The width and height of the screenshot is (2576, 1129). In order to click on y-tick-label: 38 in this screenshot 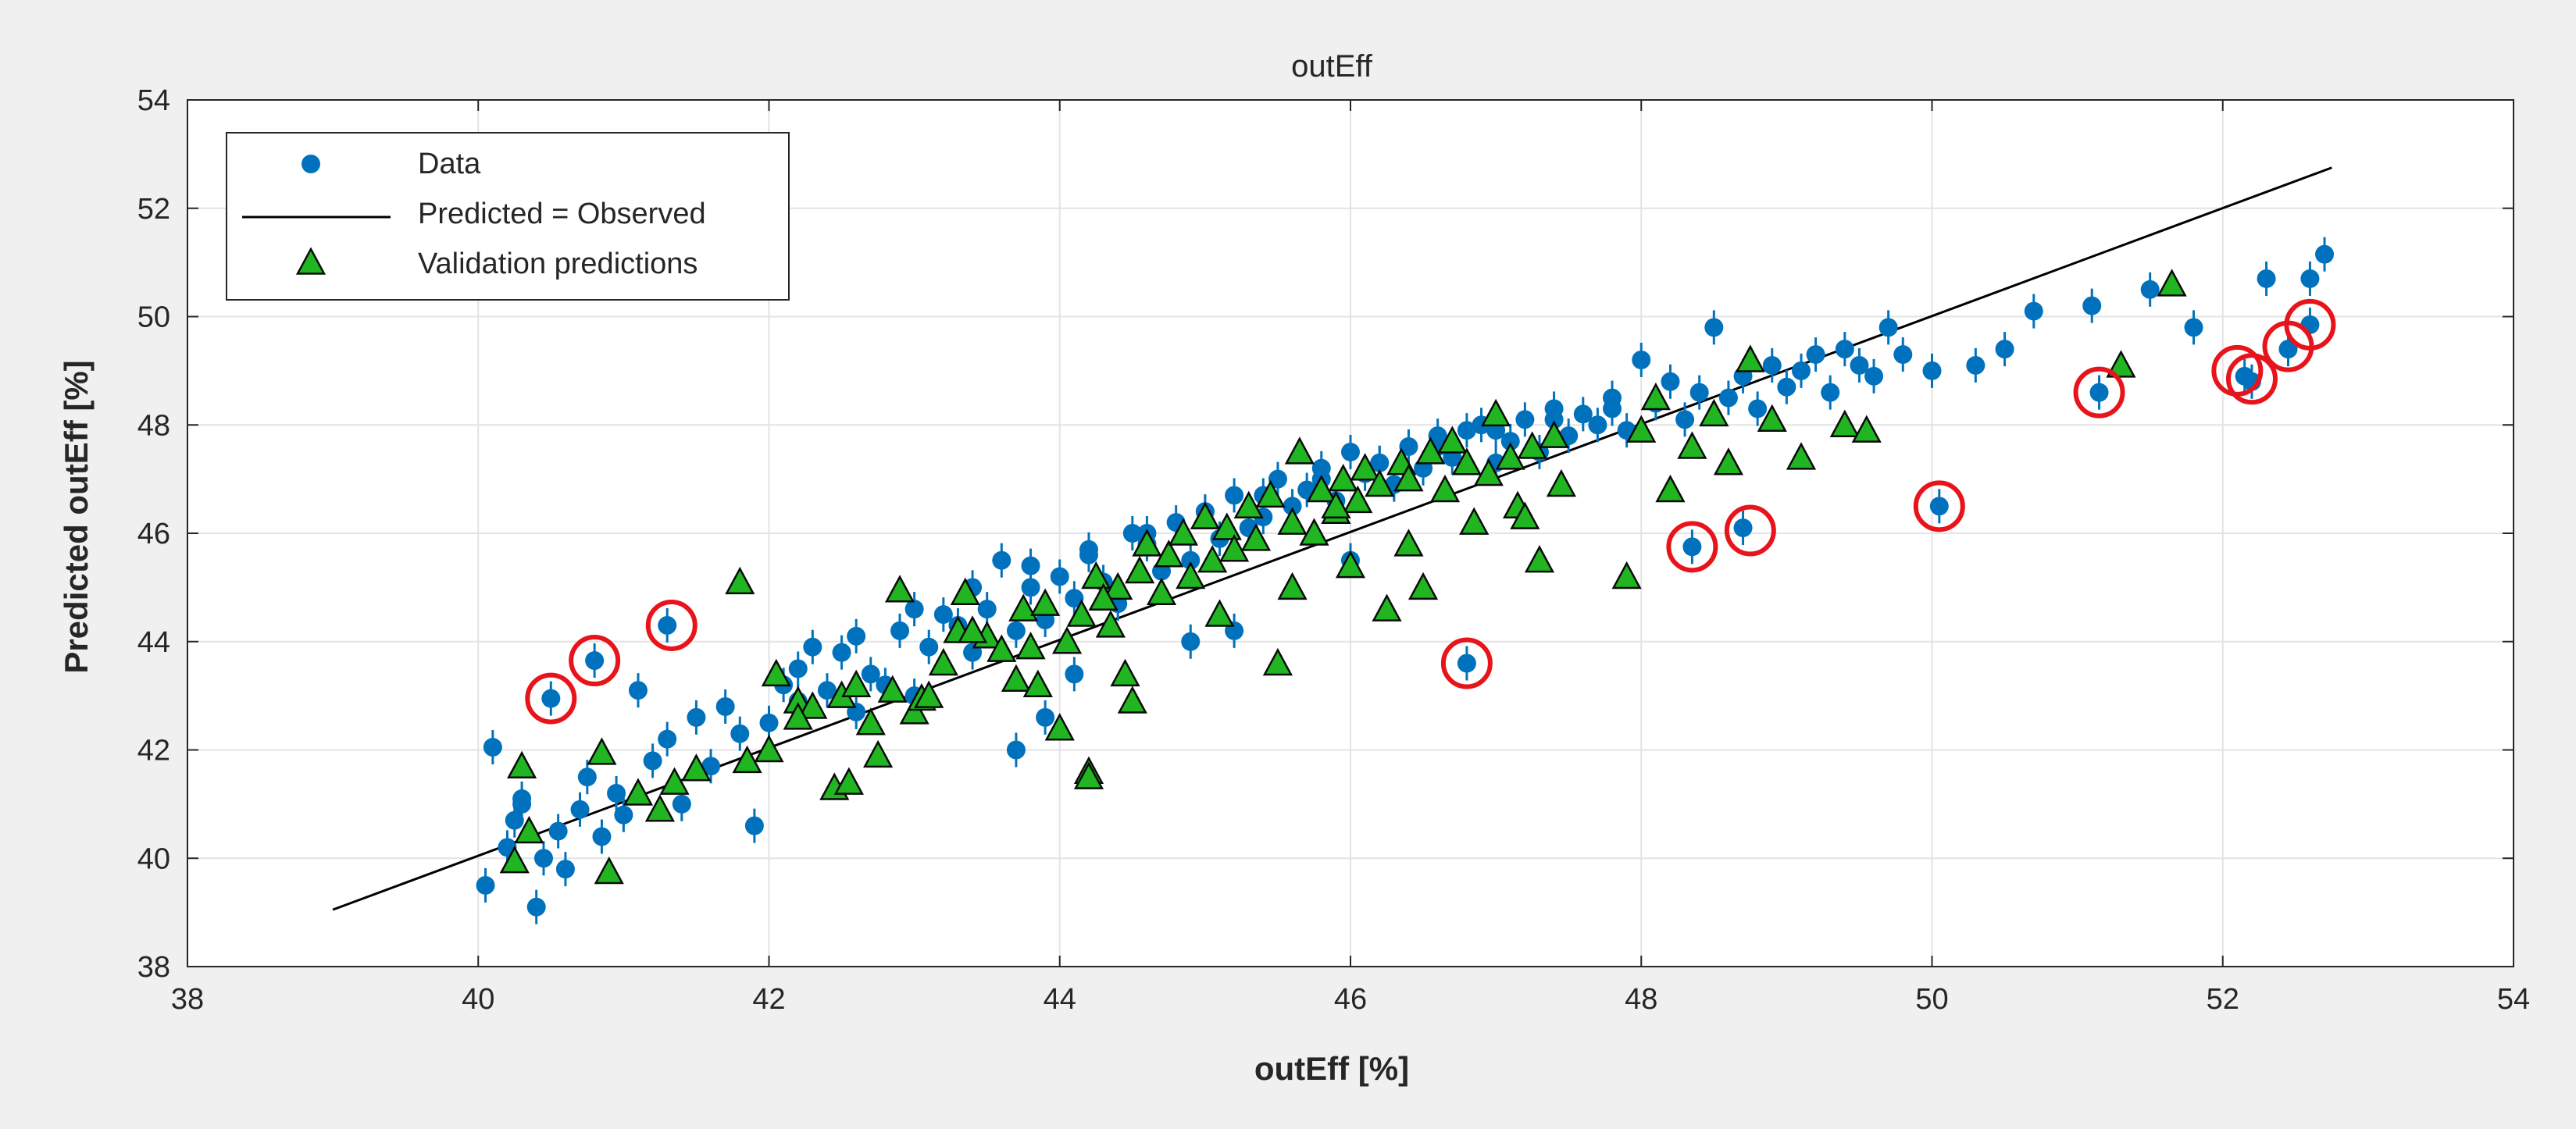, I will do `click(153, 967)`.